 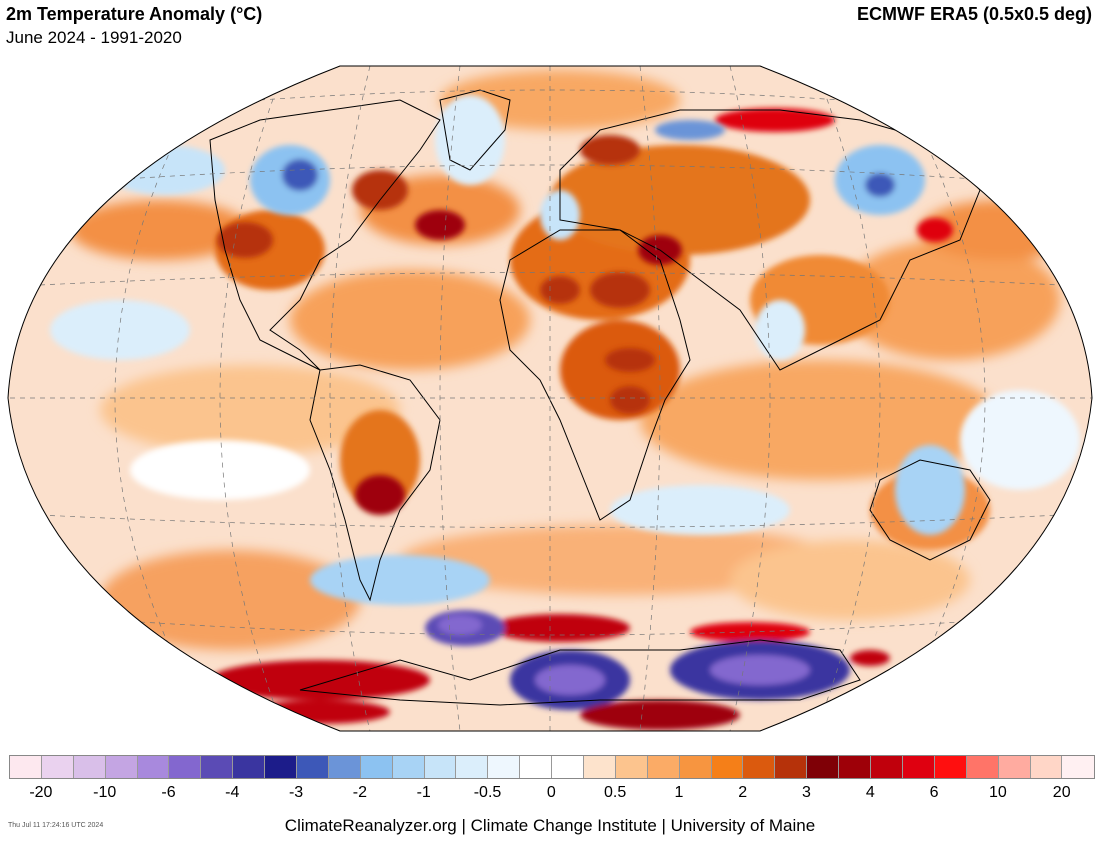 What do you see at coordinates (168, 792) in the screenshot?
I see `colorbar-label: -6` at bounding box center [168, 792].